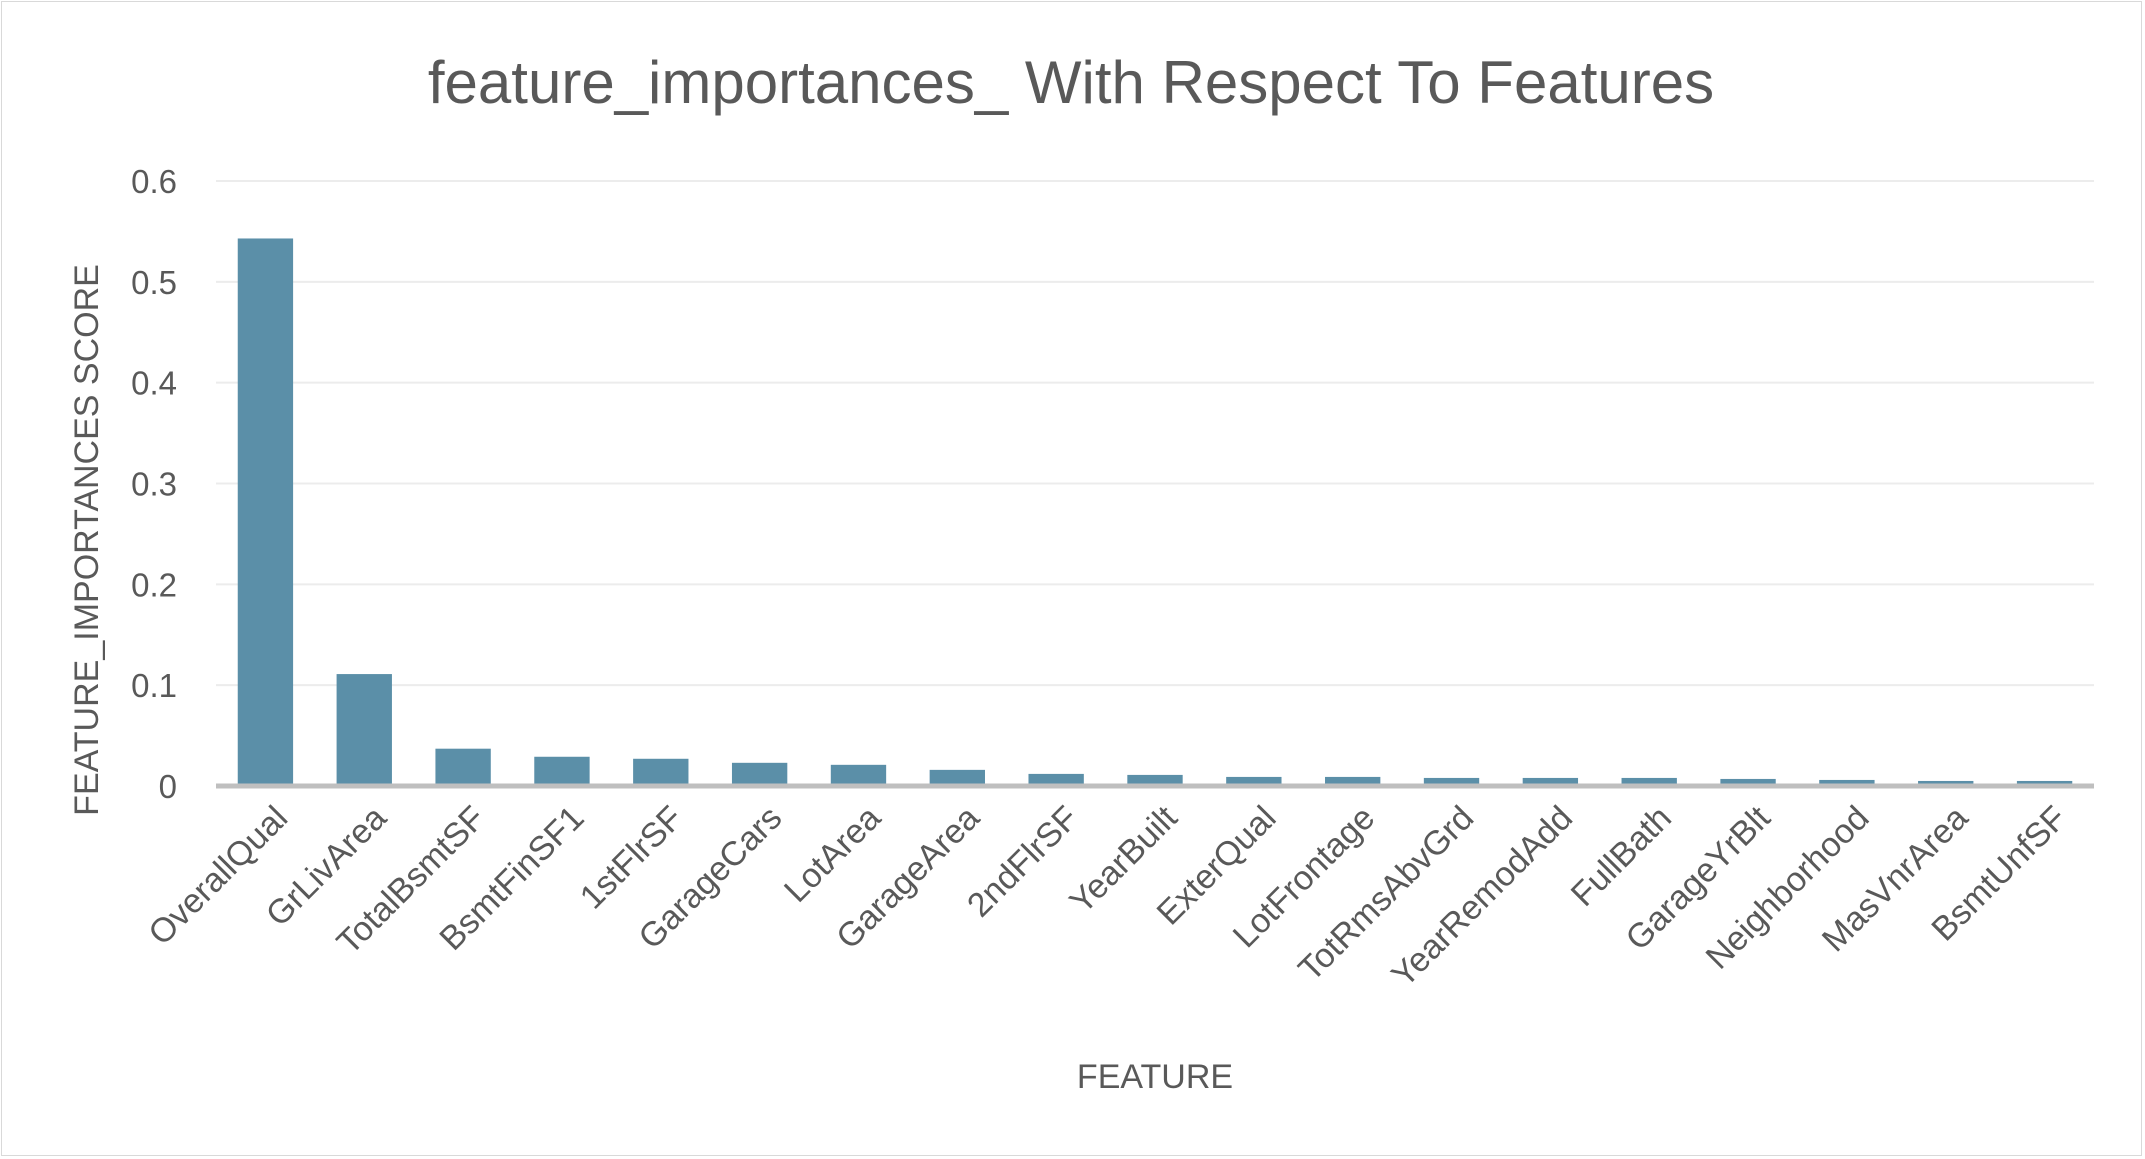  I want to click on y-axis-ticks: 0 0.1 0.2 0.3 0.4 0.5 0.6, so click(154, 484).